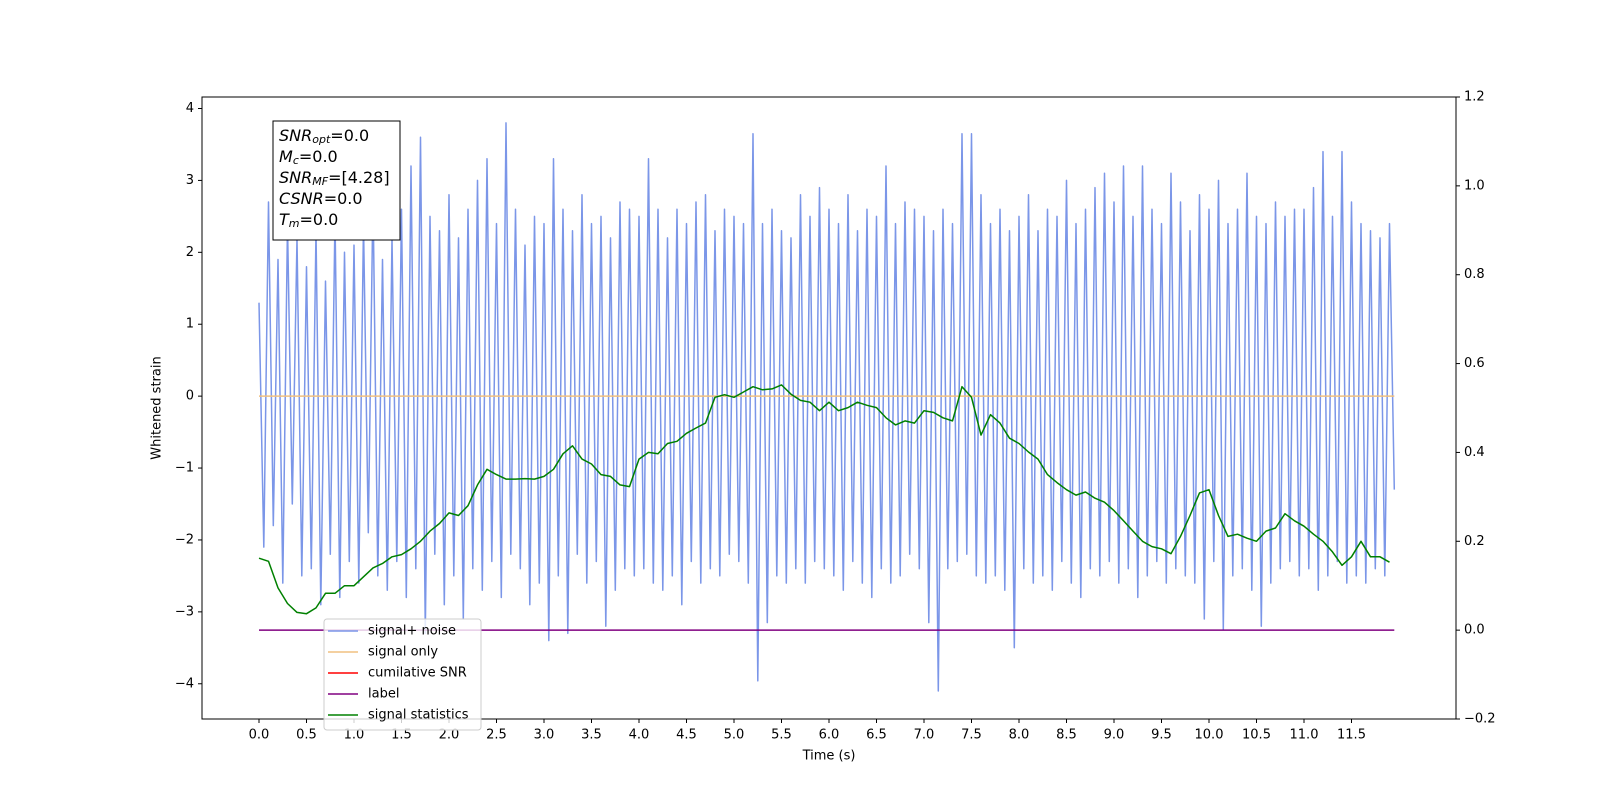  What do you see at coordinates (781, 735) in the screenshot?
I see `x-tick-label: 5.5` at bounding box center [781, 735].